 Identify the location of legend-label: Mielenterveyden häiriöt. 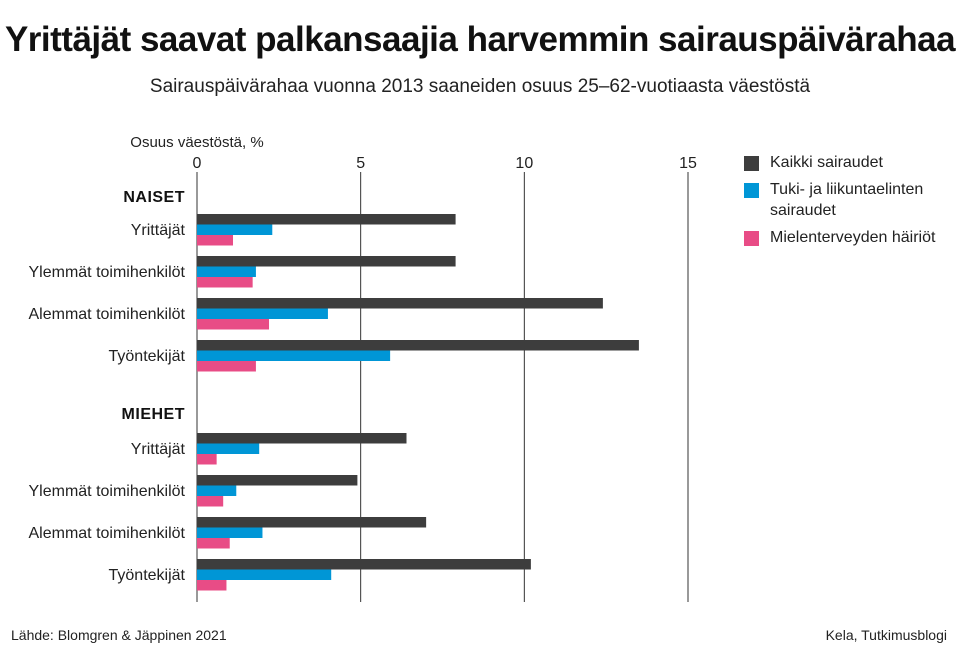
(853, 237).